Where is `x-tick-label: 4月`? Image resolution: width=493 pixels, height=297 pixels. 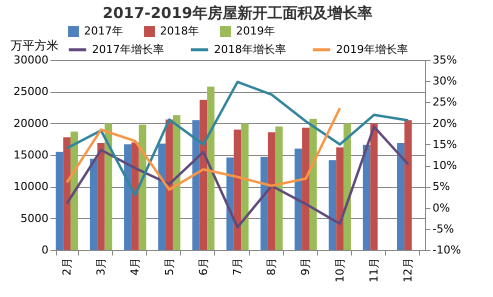
x-tick-label: 4月 is located at coordinates (135, 267).